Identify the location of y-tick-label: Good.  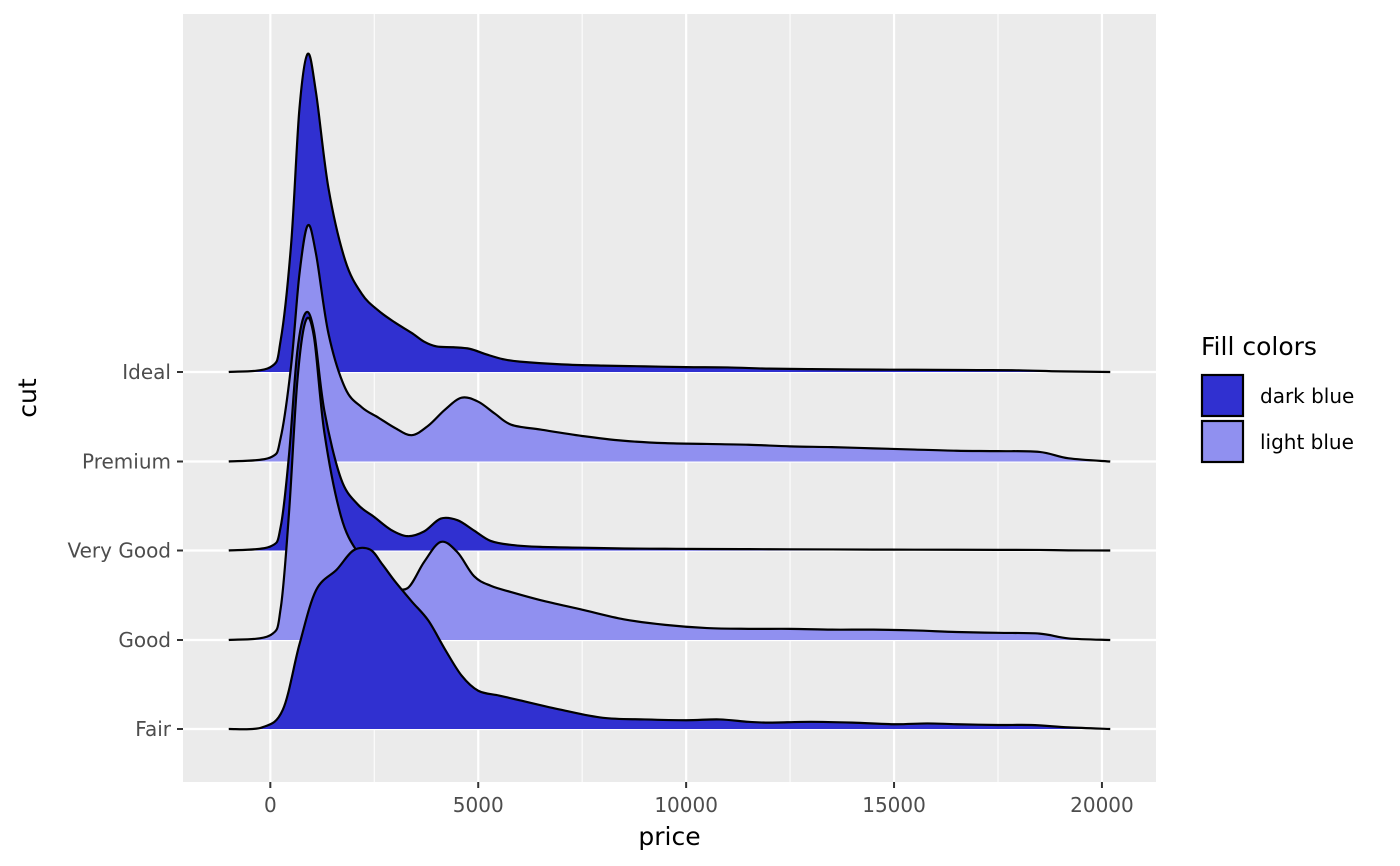
(144, 640).